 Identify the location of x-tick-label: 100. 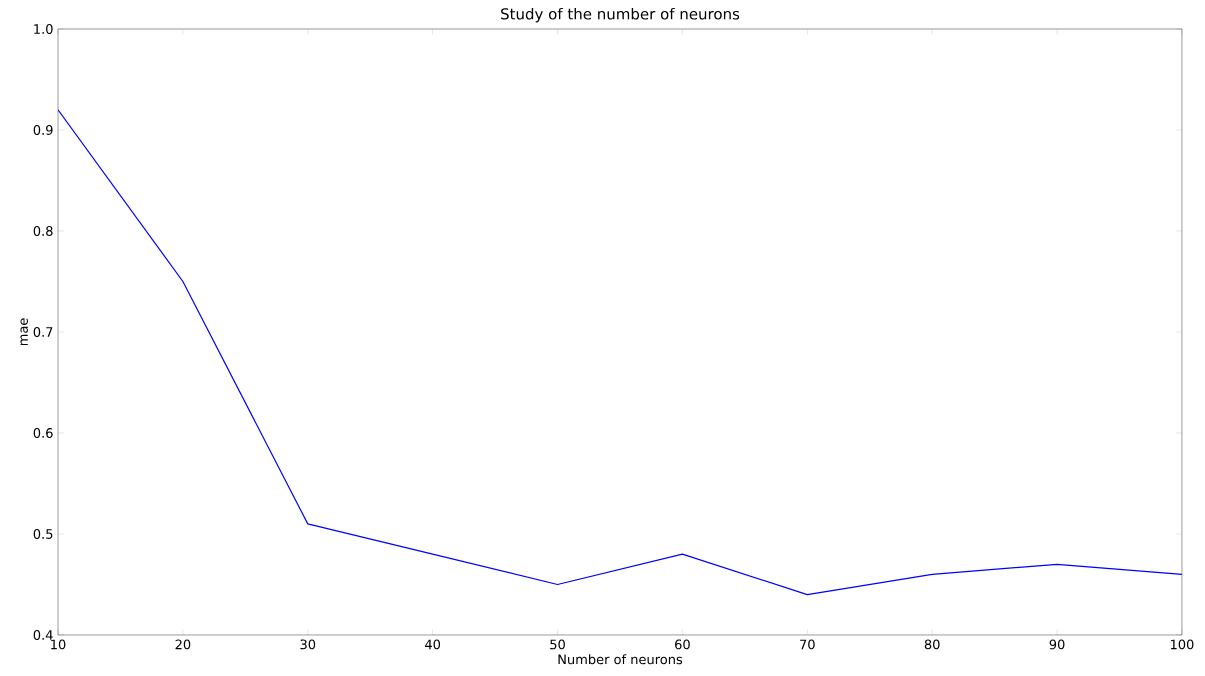
(1182, 644).